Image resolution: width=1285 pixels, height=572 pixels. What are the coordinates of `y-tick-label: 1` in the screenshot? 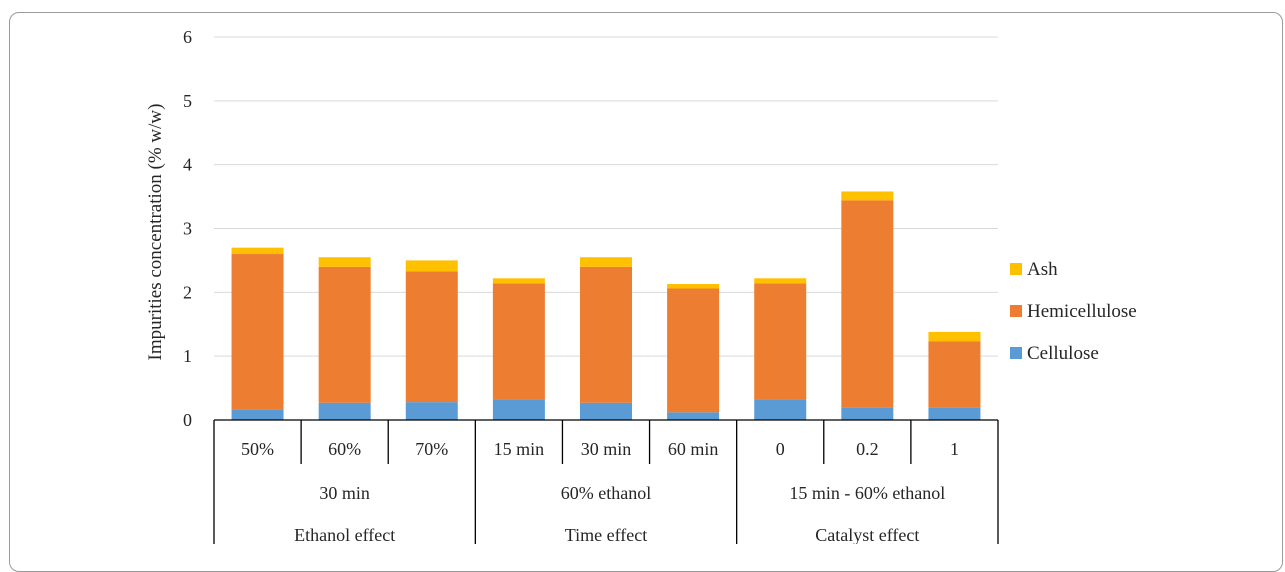 It's located at (187, 356).